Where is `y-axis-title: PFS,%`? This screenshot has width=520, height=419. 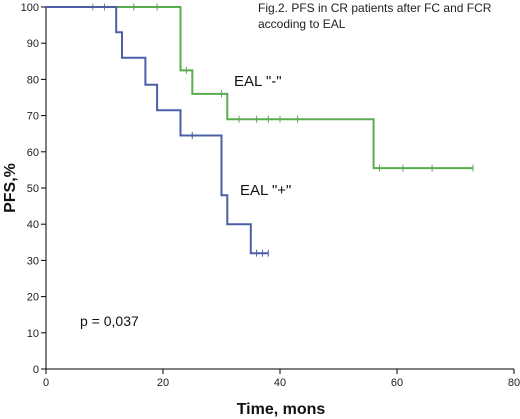 y-axis-title: PFS,% is located at coordinates (10, 188).